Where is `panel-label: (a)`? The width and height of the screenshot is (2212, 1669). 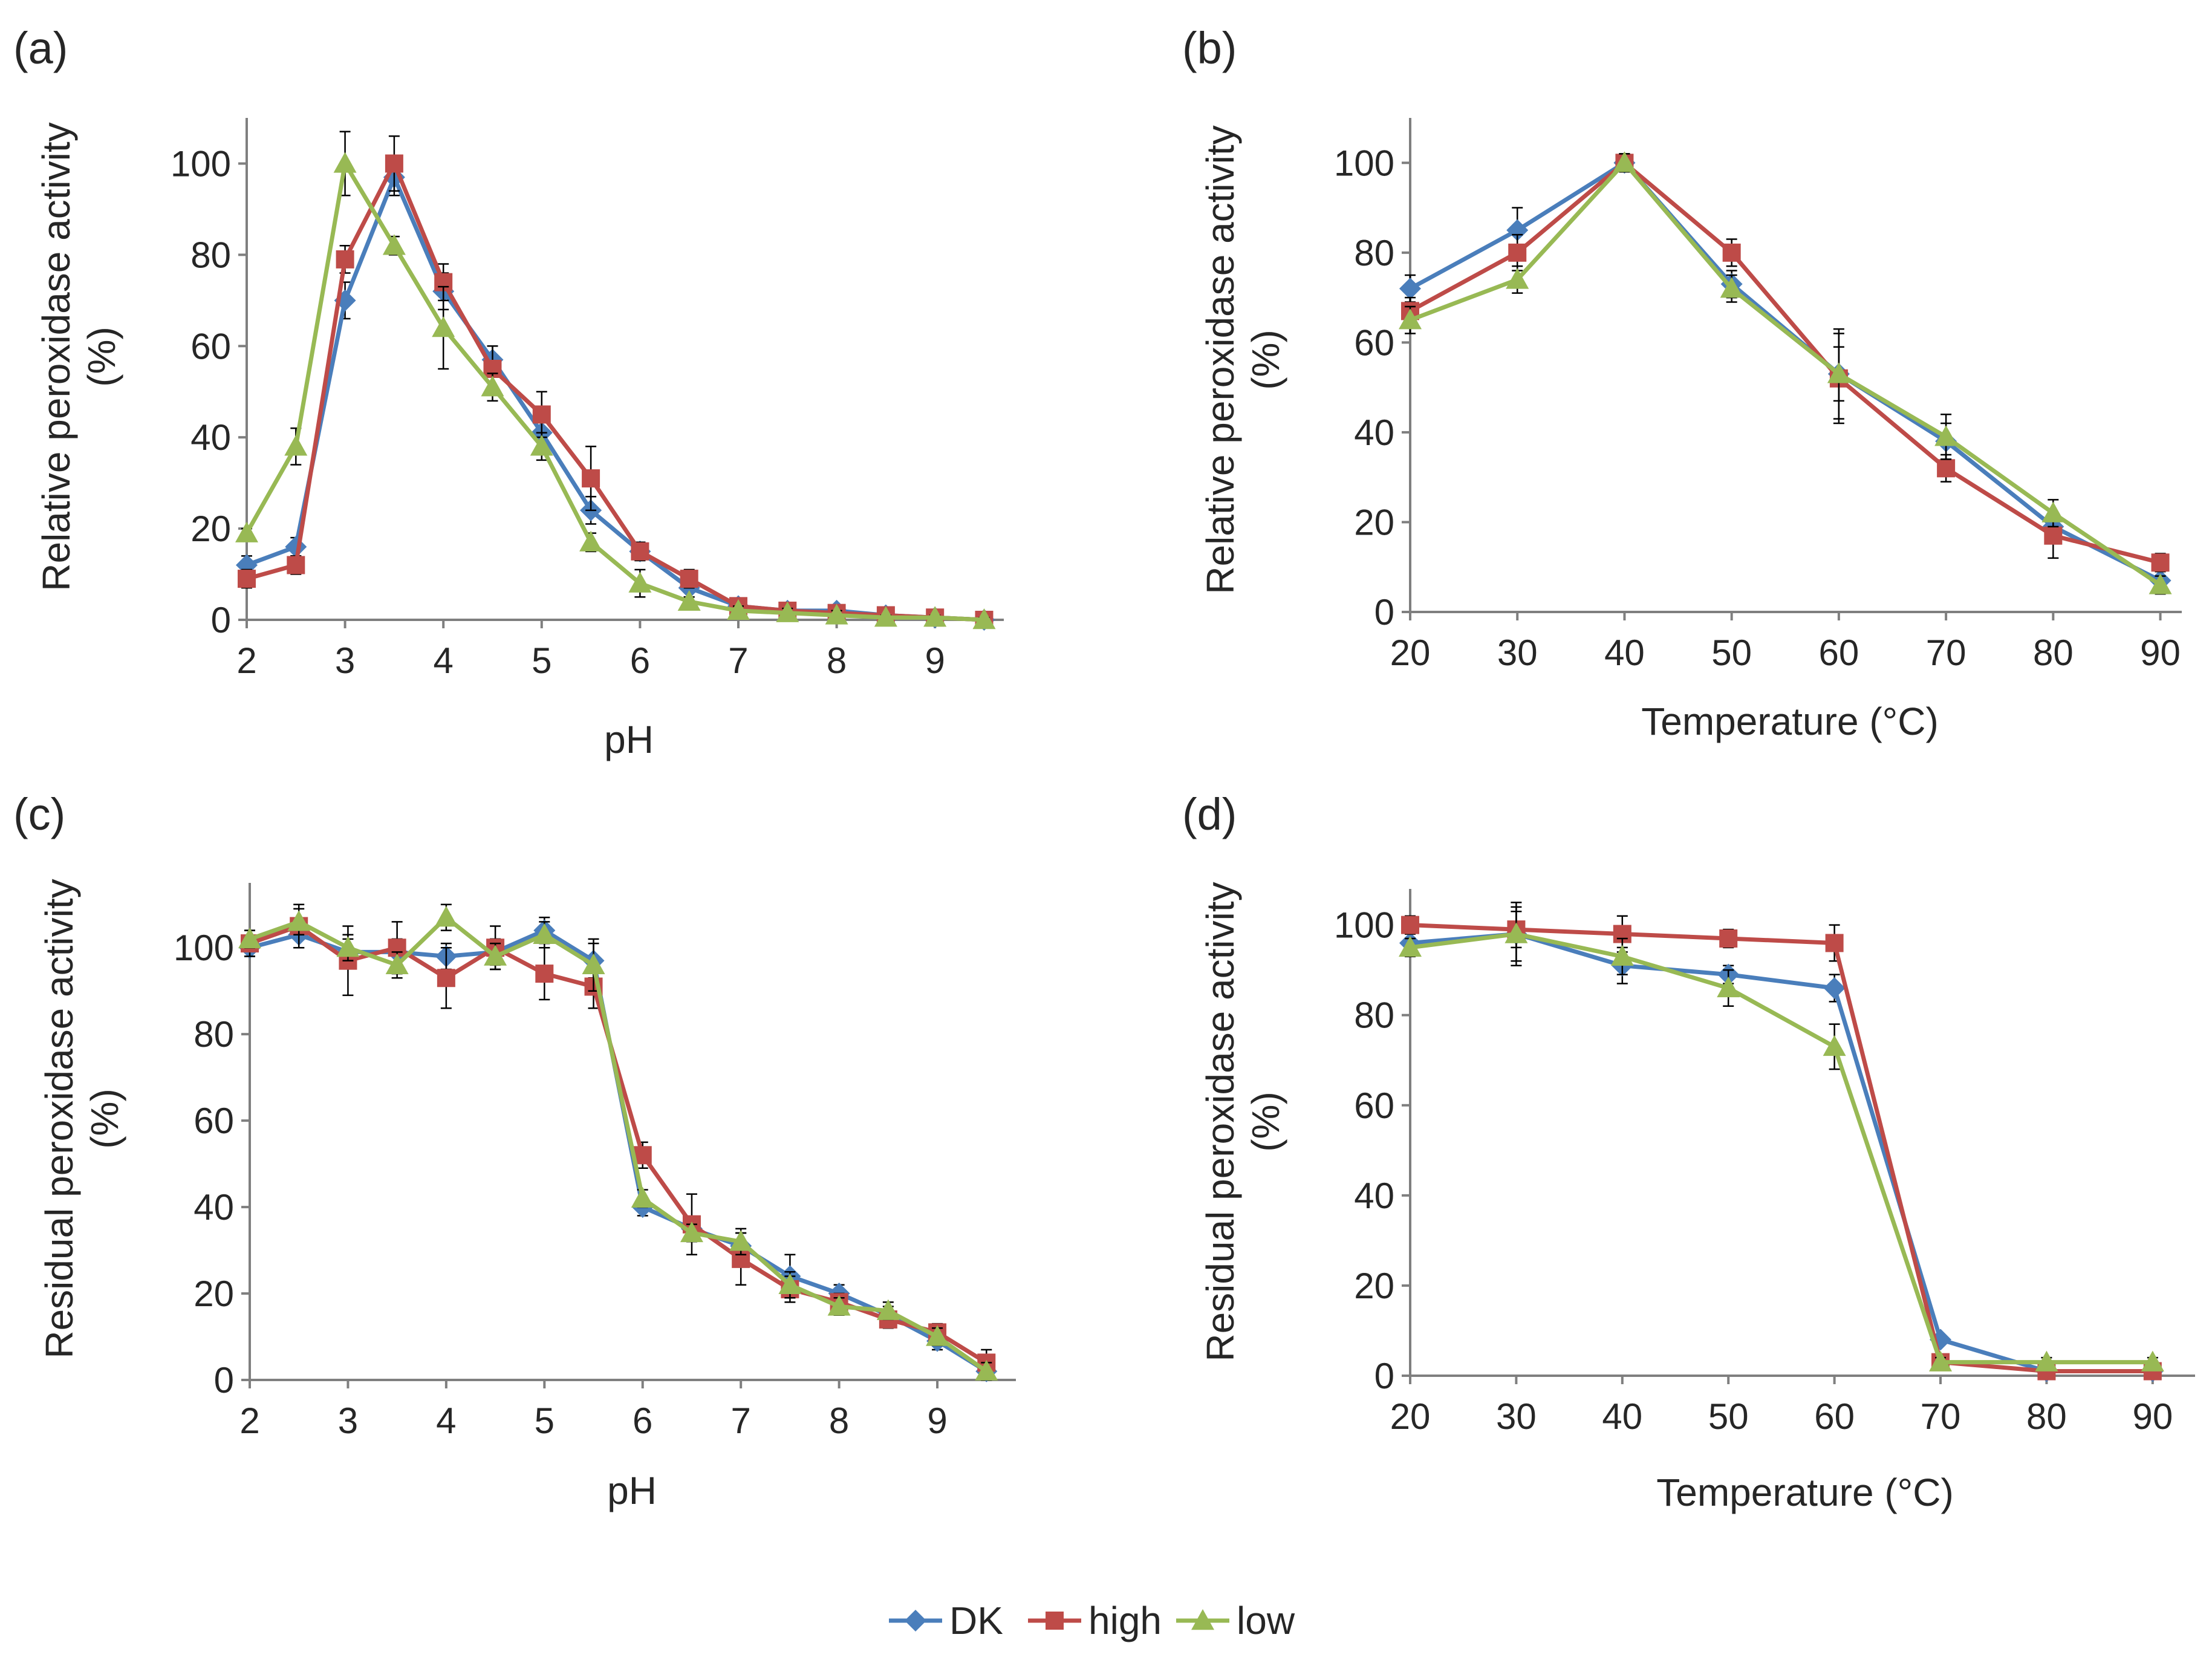 panel-label: (a) is located at coordinates (40, 48).